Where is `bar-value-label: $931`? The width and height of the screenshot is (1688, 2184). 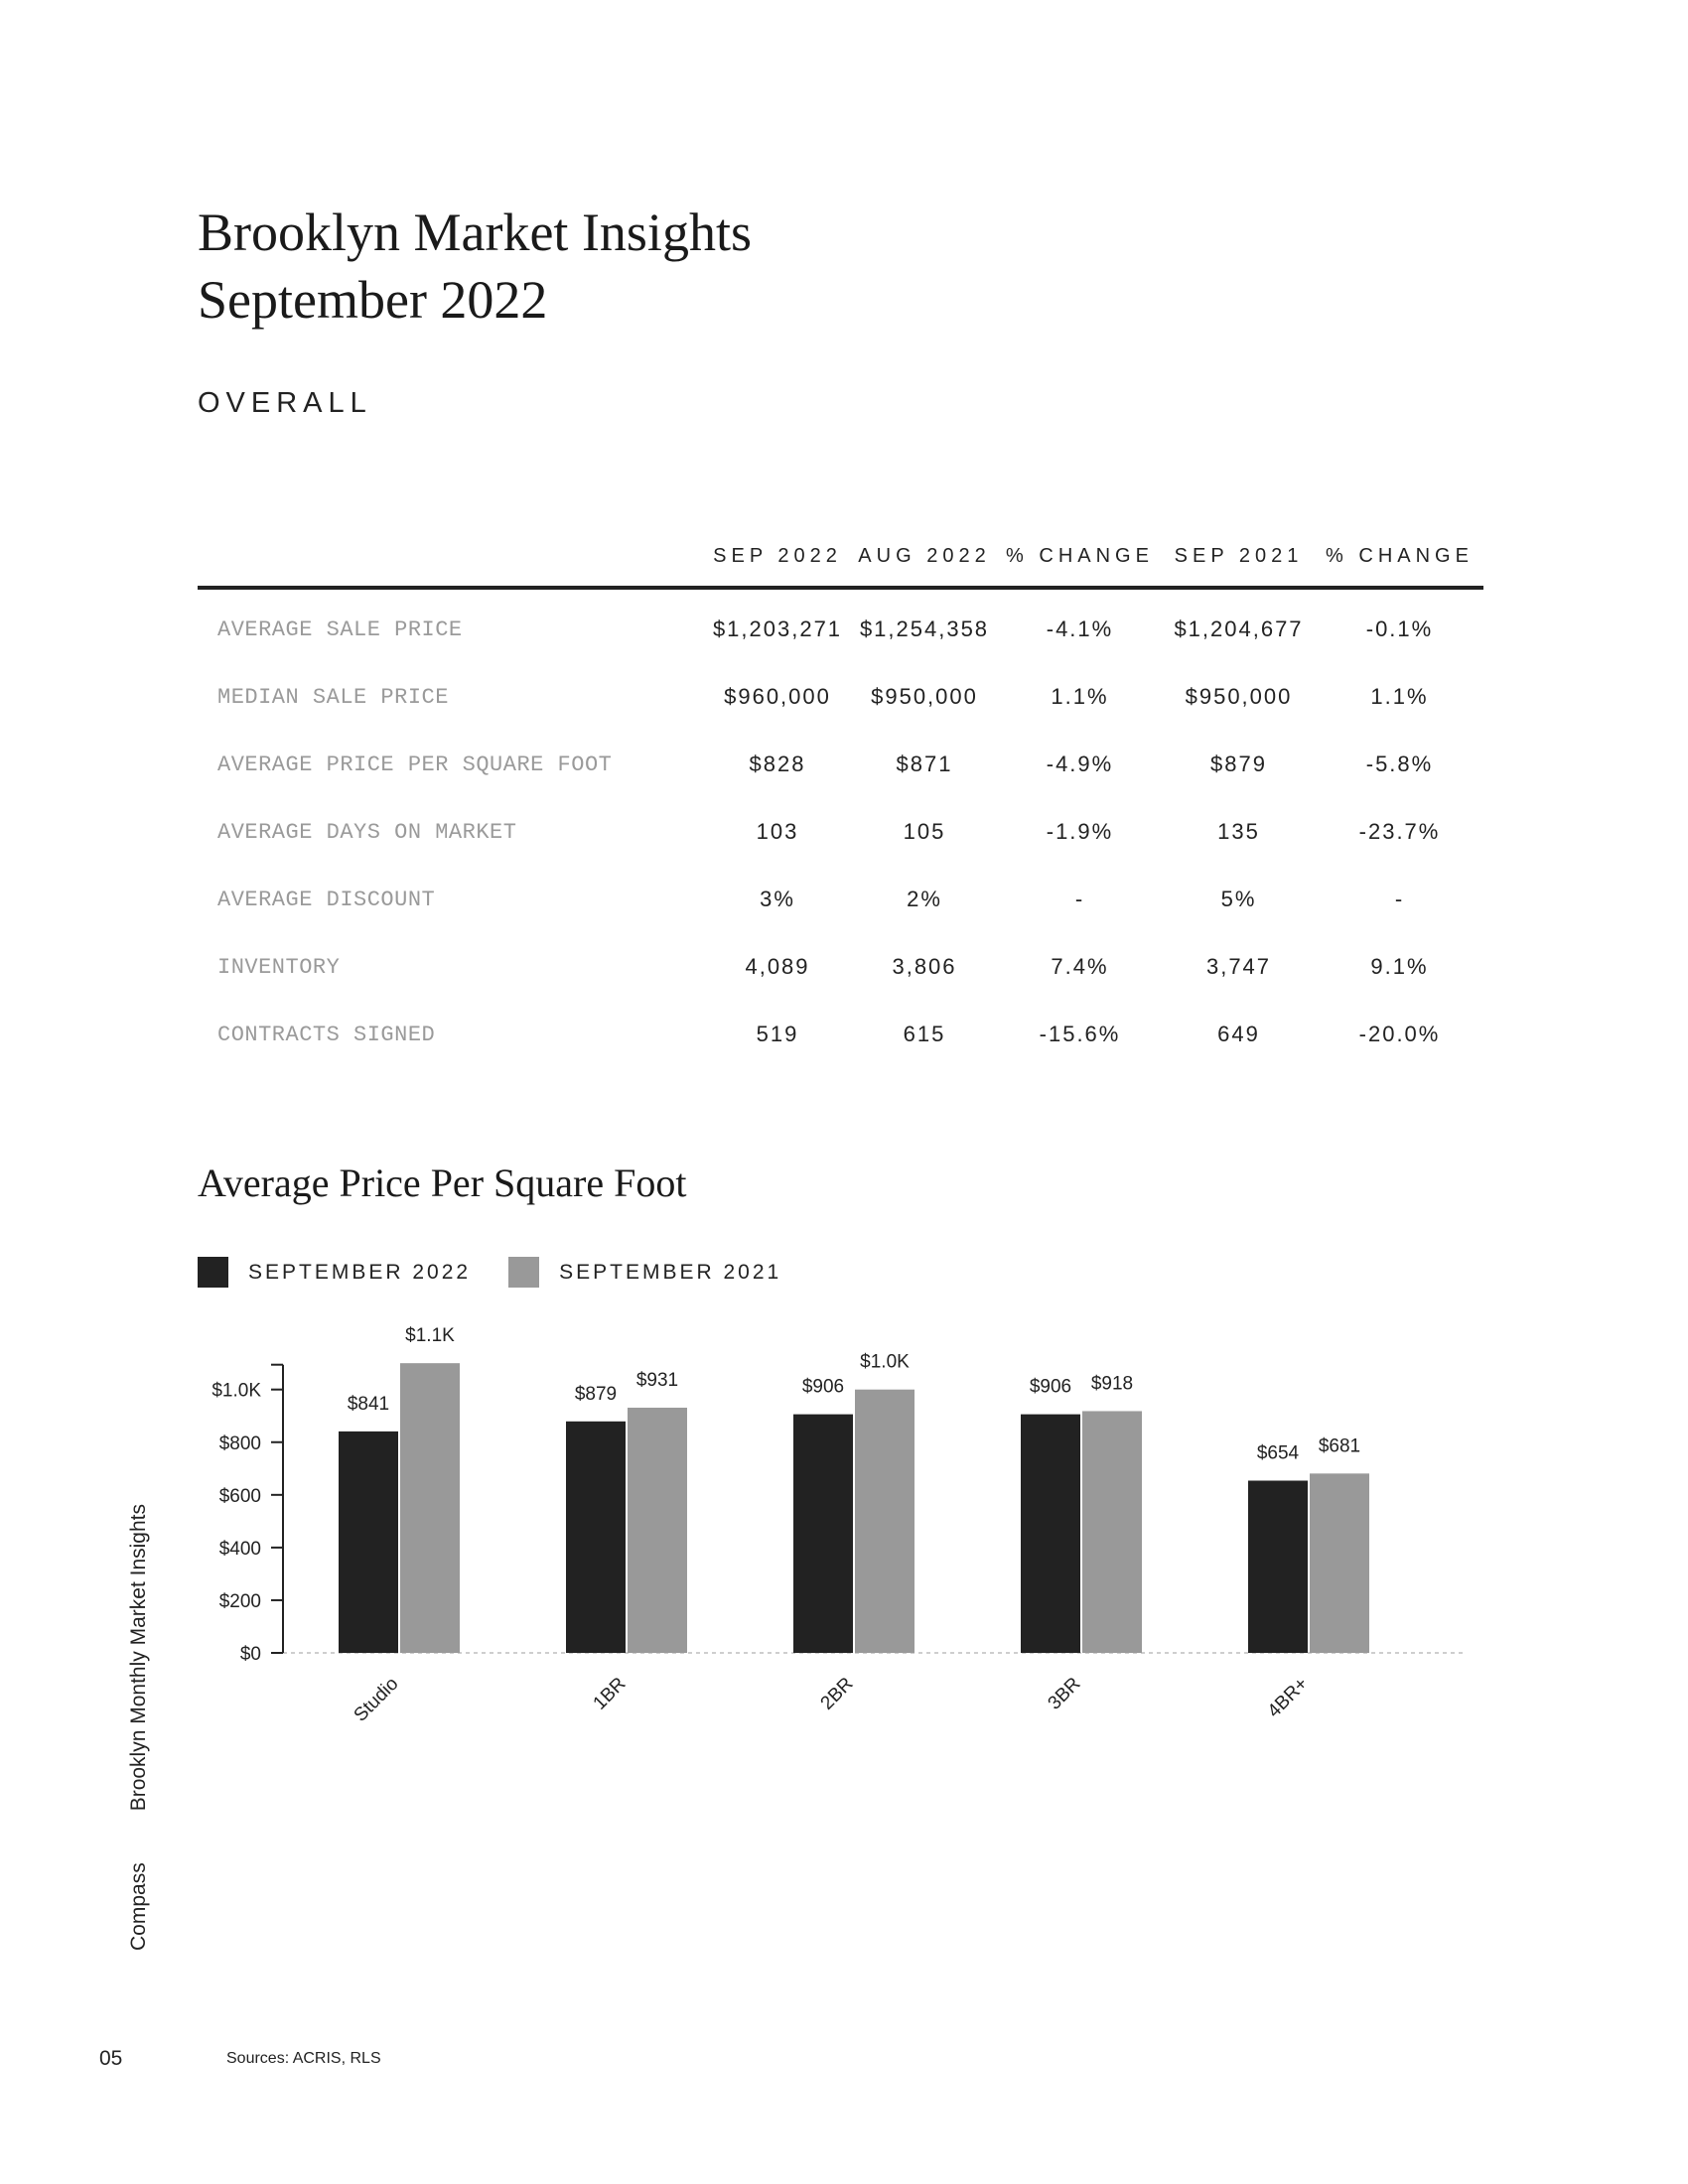
bar-value-label: $931 is located at coordinates (657, 1380).